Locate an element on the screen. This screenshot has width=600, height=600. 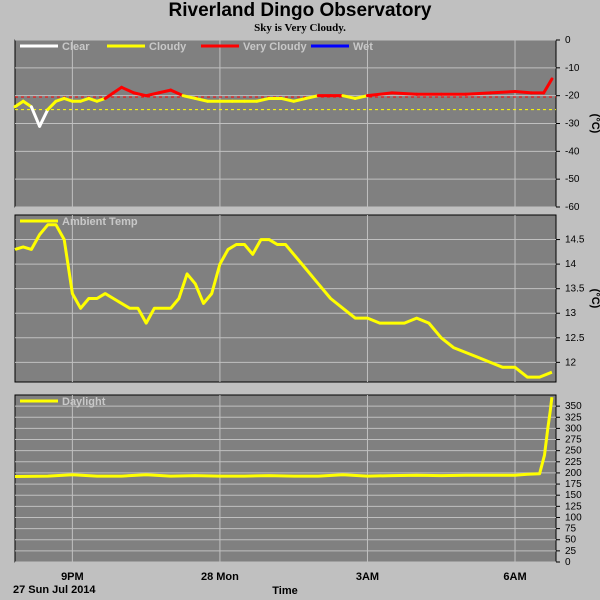
y-tick-label: 100 is located at coordinates (573, 517).